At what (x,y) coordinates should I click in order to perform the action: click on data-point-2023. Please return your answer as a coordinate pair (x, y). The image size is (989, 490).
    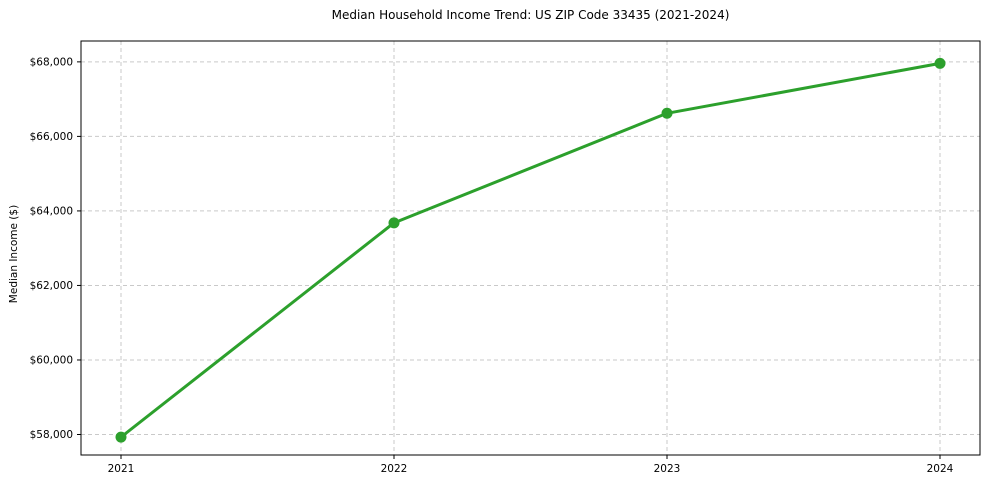
    Looking at the image, I should click on (667, 113).